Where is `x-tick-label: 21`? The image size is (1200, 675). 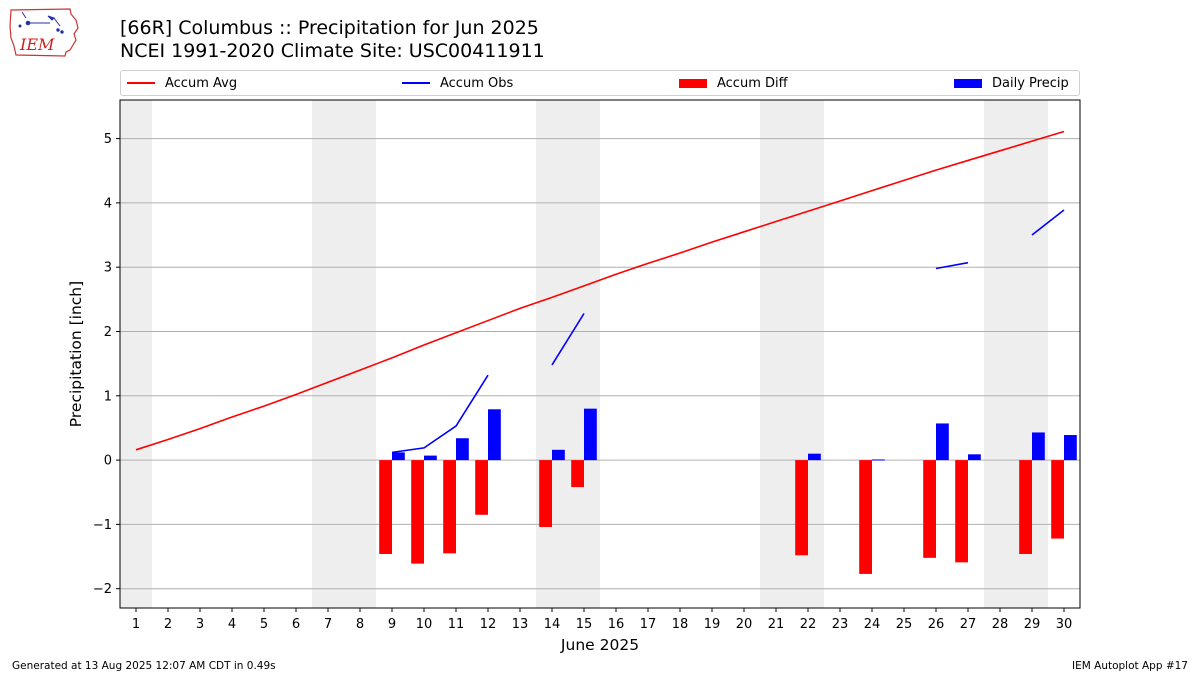 x-tick-label: 21 is located at coordinates (776, 624).